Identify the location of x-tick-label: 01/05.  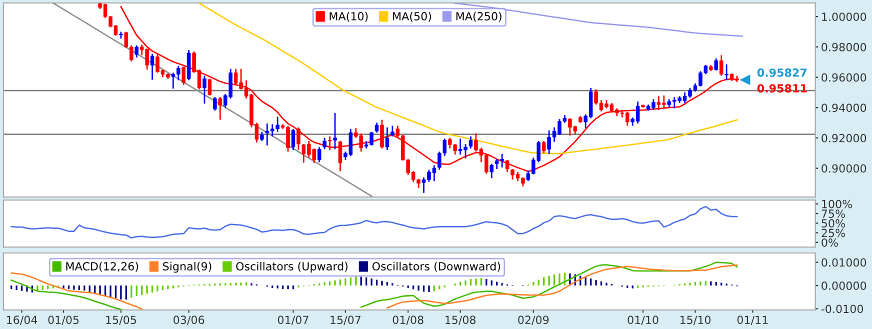
(63, 320).